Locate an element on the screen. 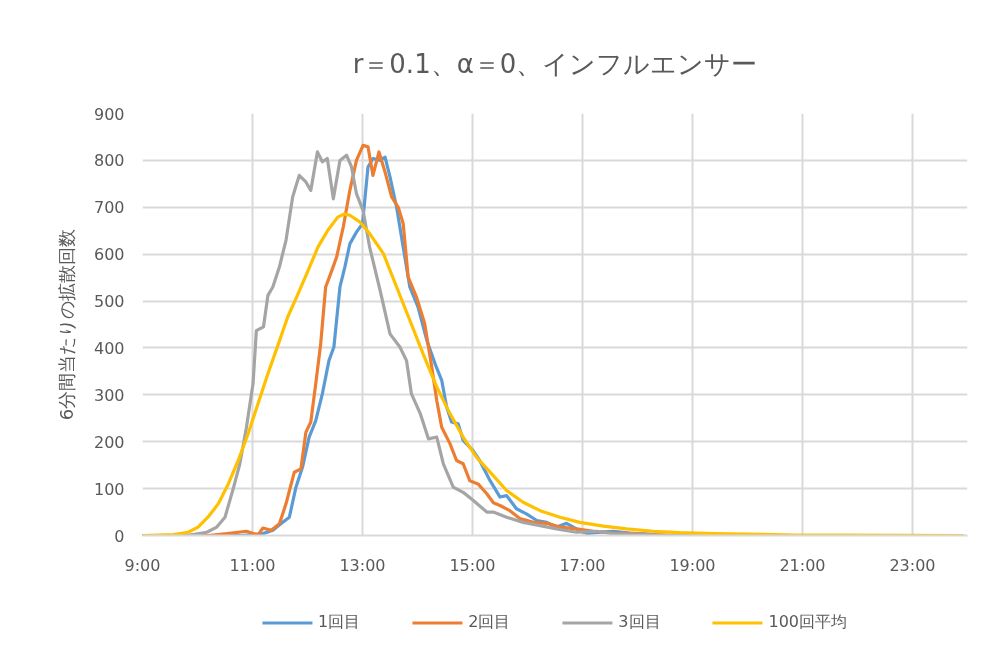  chart-title: r＝0.1、α＝0、インフルエンサー is located at coordinates (555, 63).